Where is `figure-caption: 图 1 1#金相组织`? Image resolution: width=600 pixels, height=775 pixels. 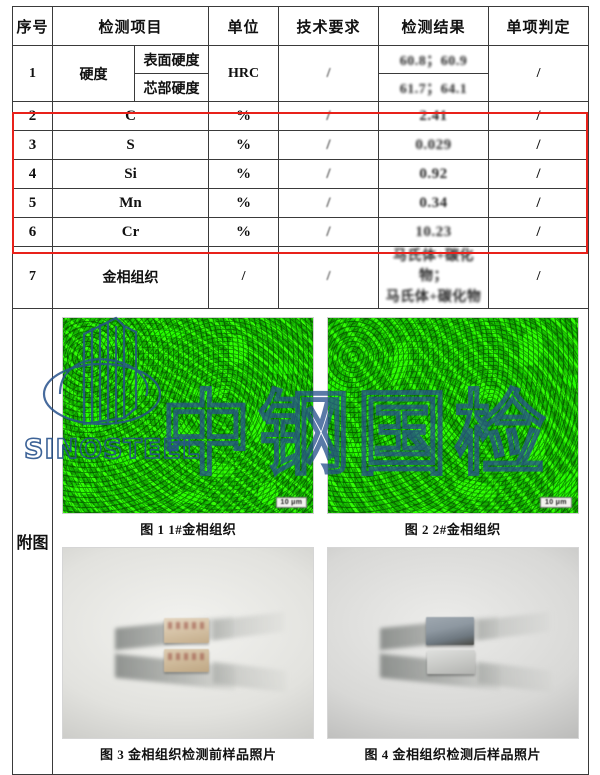 figure-caption: 图 1 1#金相组织 is located at coordinates (188, 529).